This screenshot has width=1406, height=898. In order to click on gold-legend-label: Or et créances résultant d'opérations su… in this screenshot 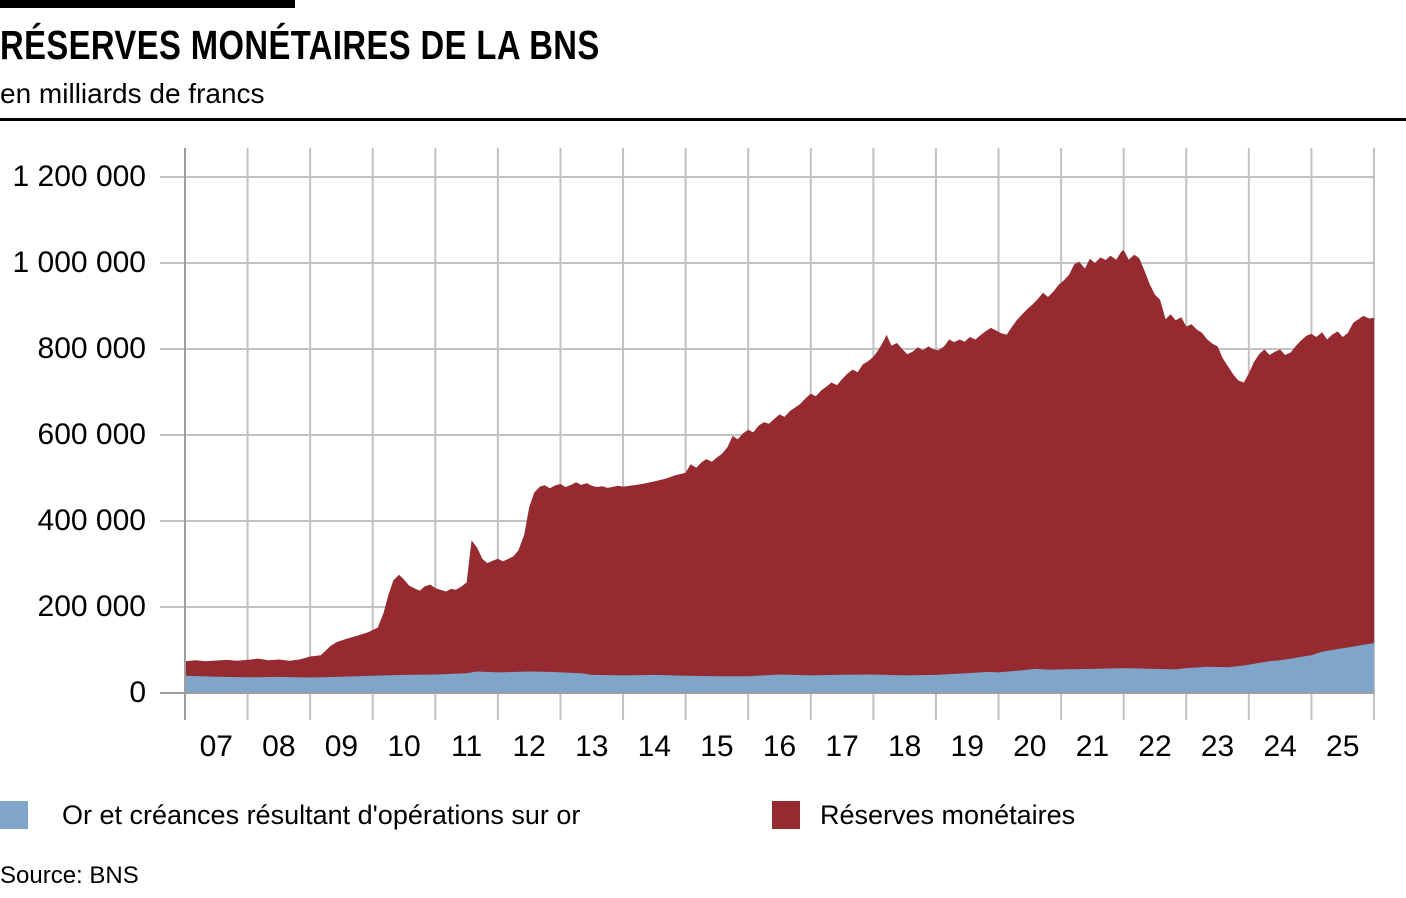, I will do `click(321, 815)`.